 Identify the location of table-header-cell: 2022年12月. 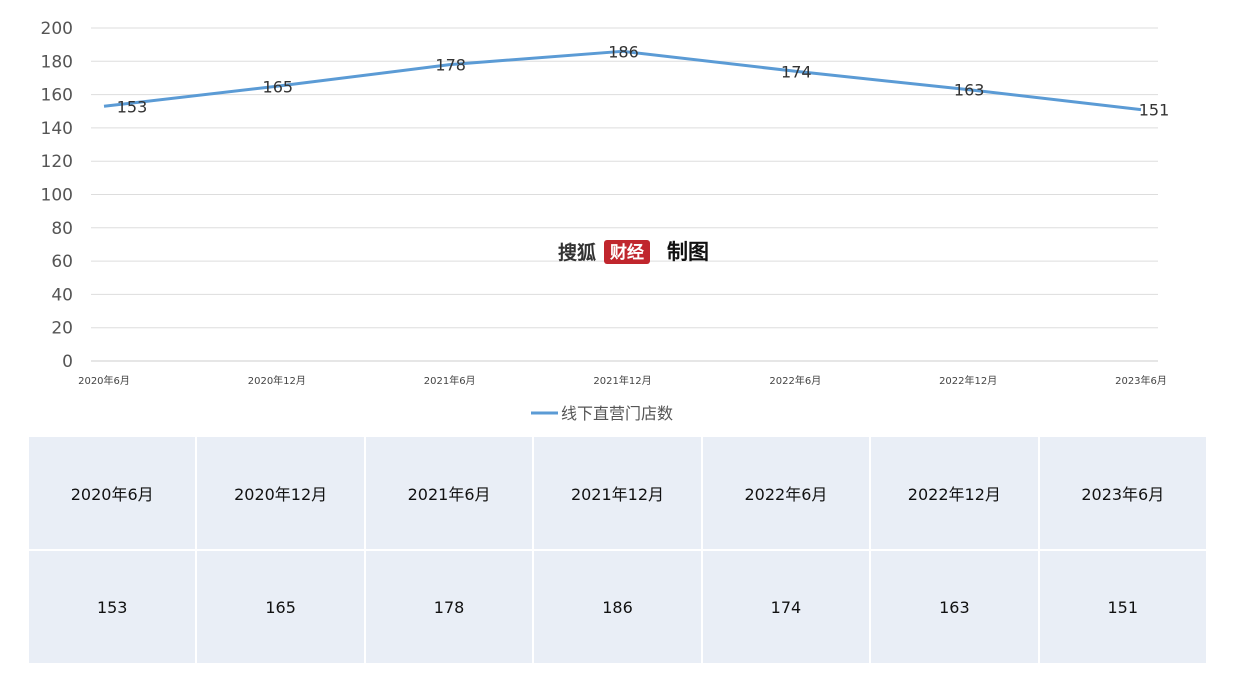
(954, 493).